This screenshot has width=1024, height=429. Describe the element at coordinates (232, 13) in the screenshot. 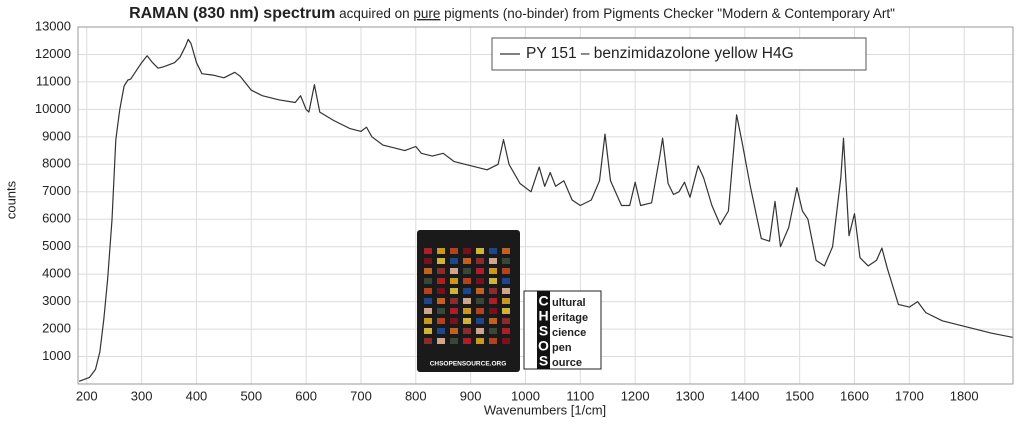

I see `title-bold: RAMAN (830 nm) spectrum` at that location.